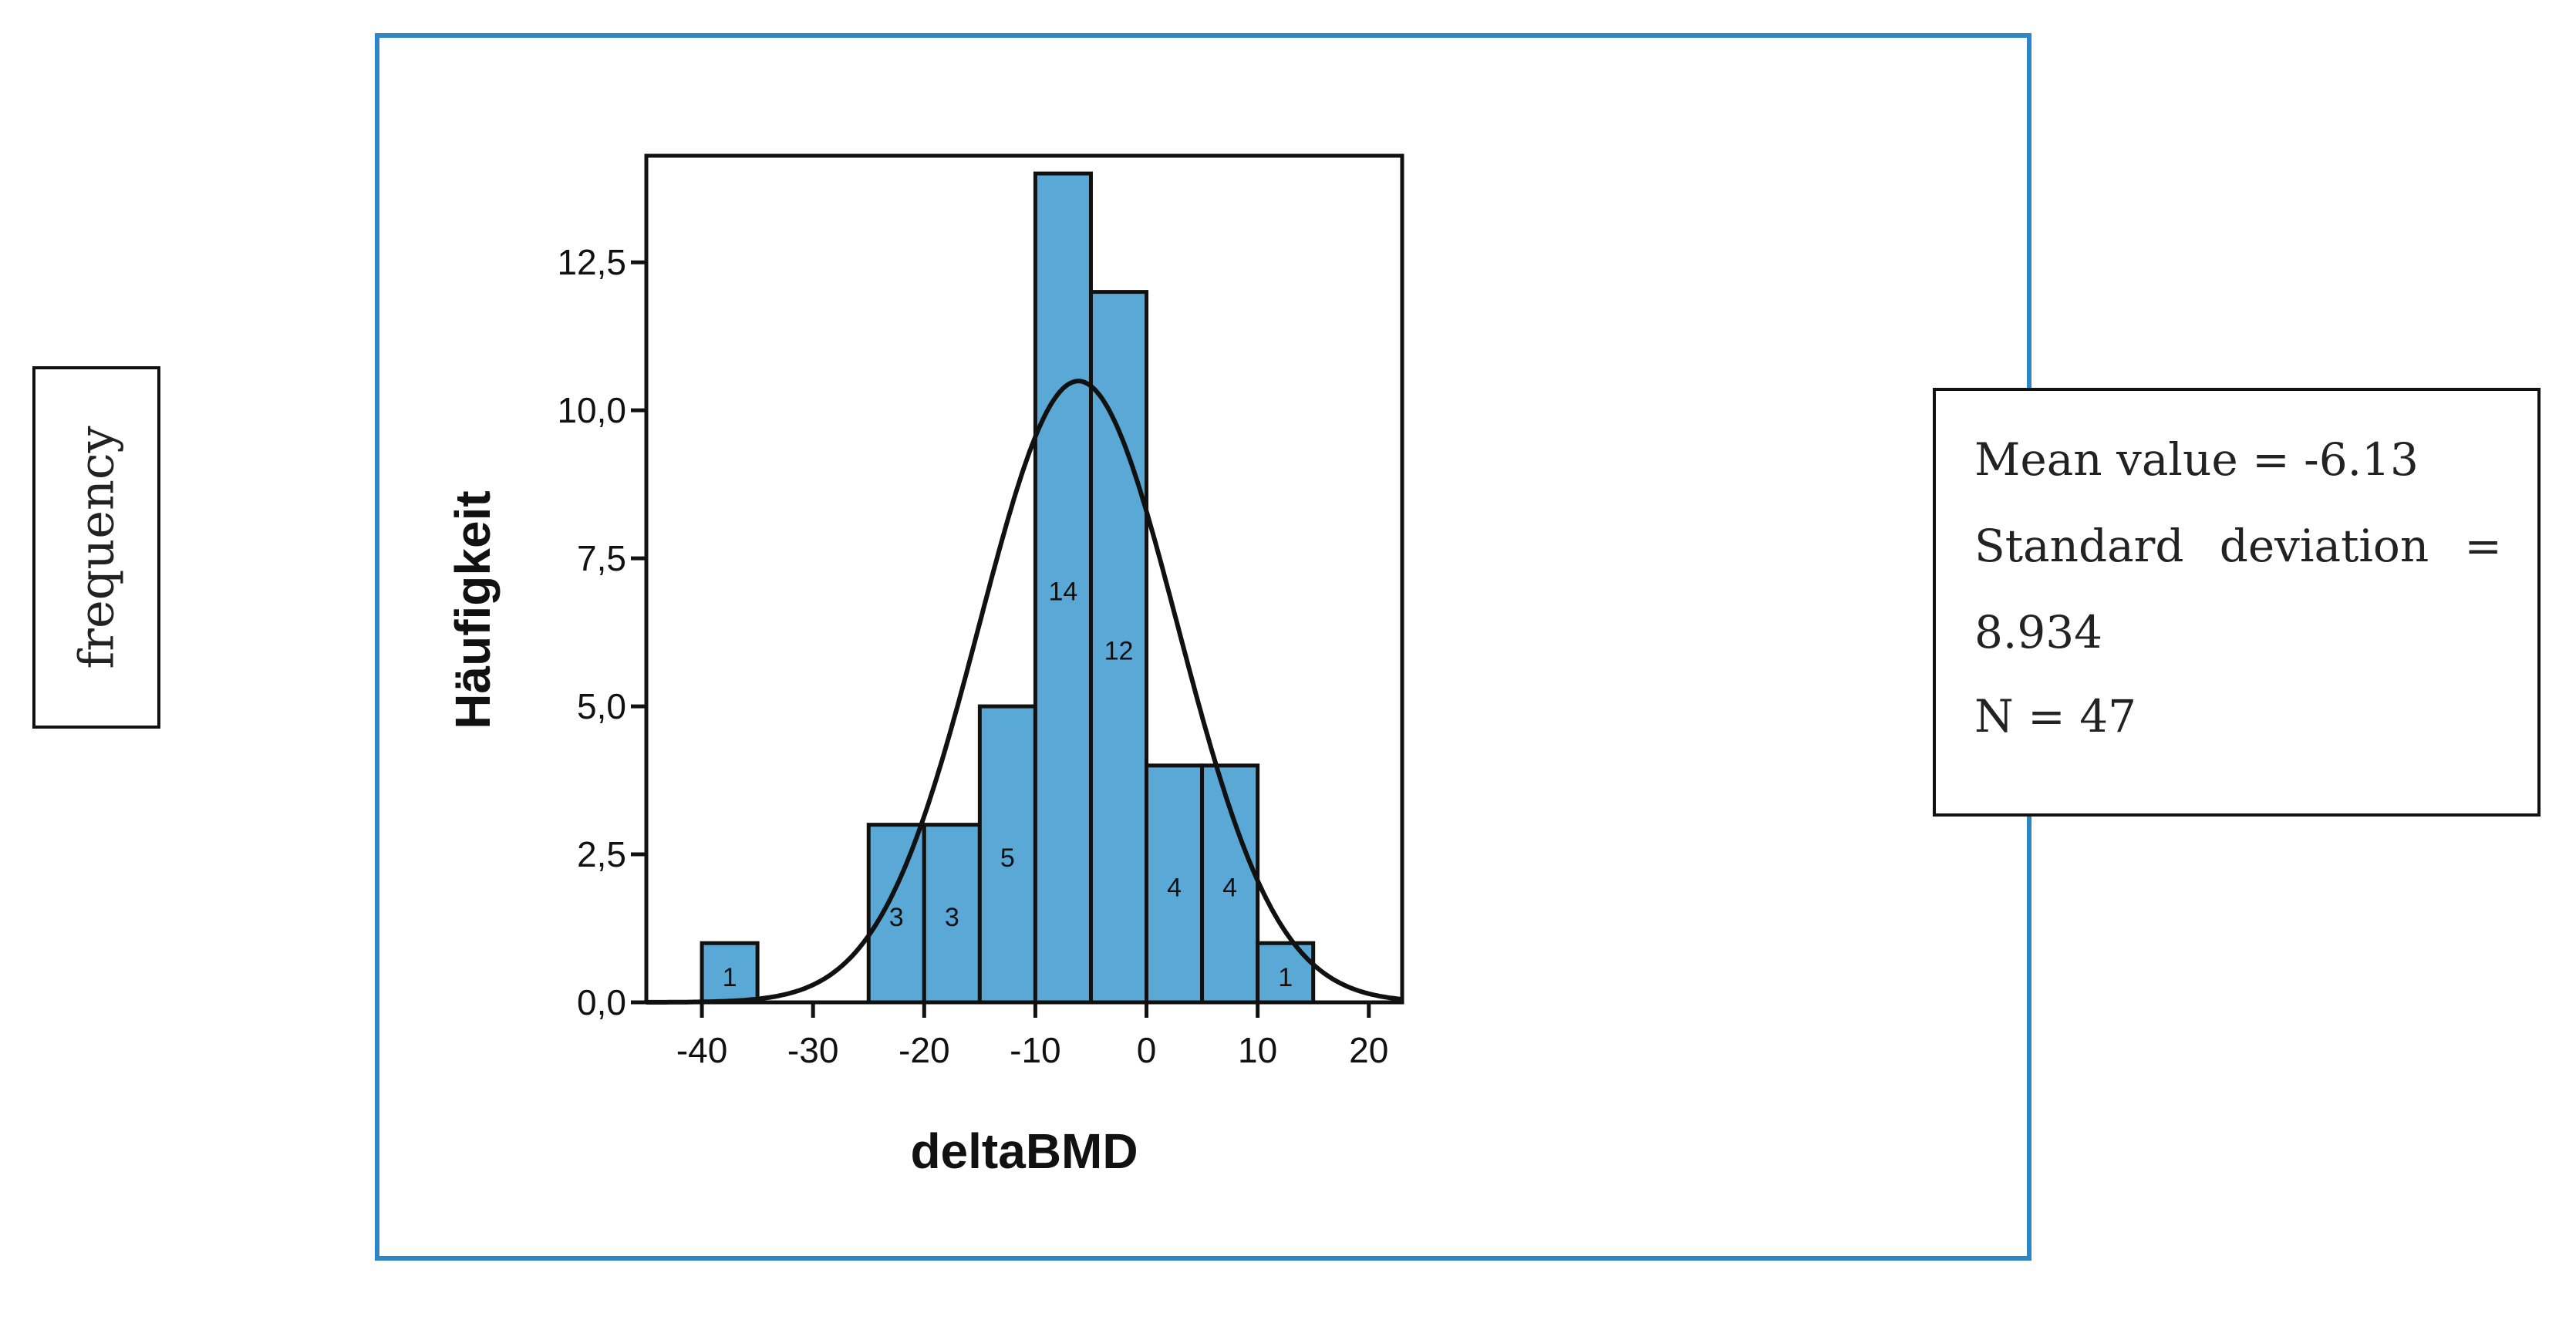  I want to click on y-axis-title: Häufigkeit, so click(473, 609).